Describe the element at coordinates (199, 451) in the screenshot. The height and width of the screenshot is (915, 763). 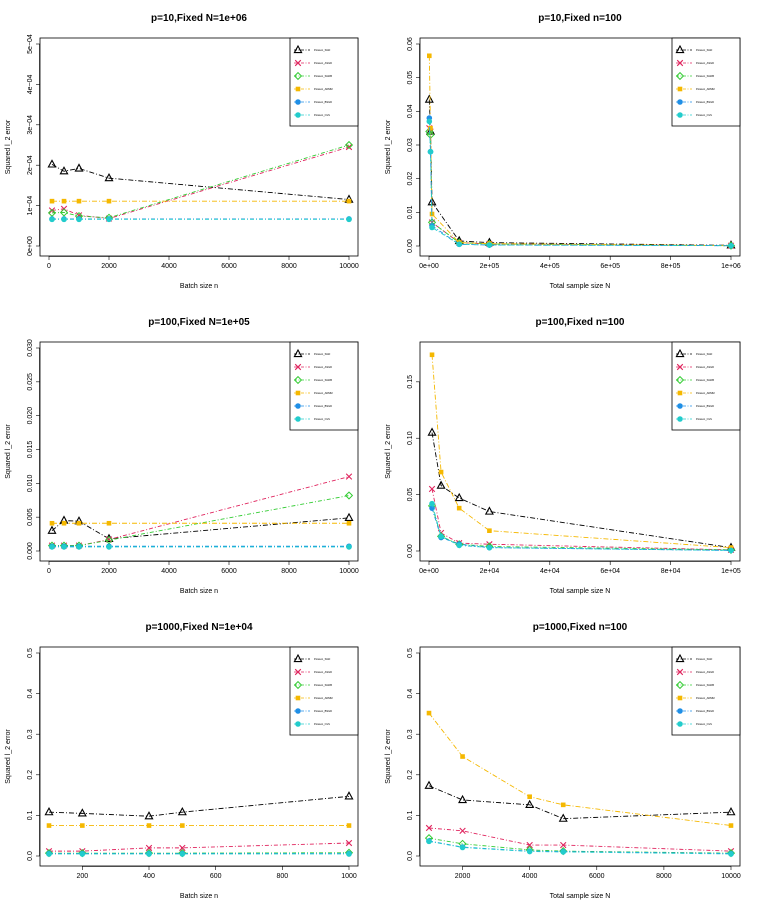
I see `plot-frame` at that location.